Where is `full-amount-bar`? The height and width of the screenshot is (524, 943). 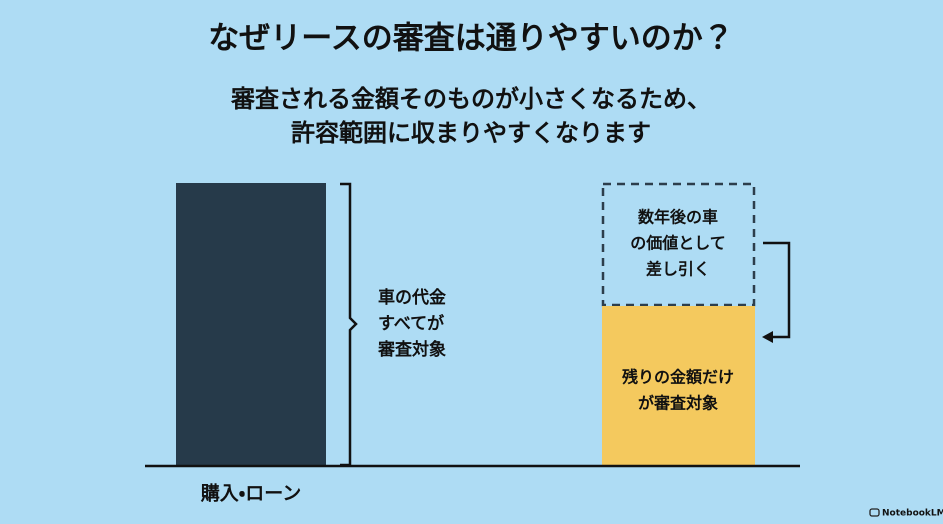 full-amount-bar is located at coordinates (251, 324).